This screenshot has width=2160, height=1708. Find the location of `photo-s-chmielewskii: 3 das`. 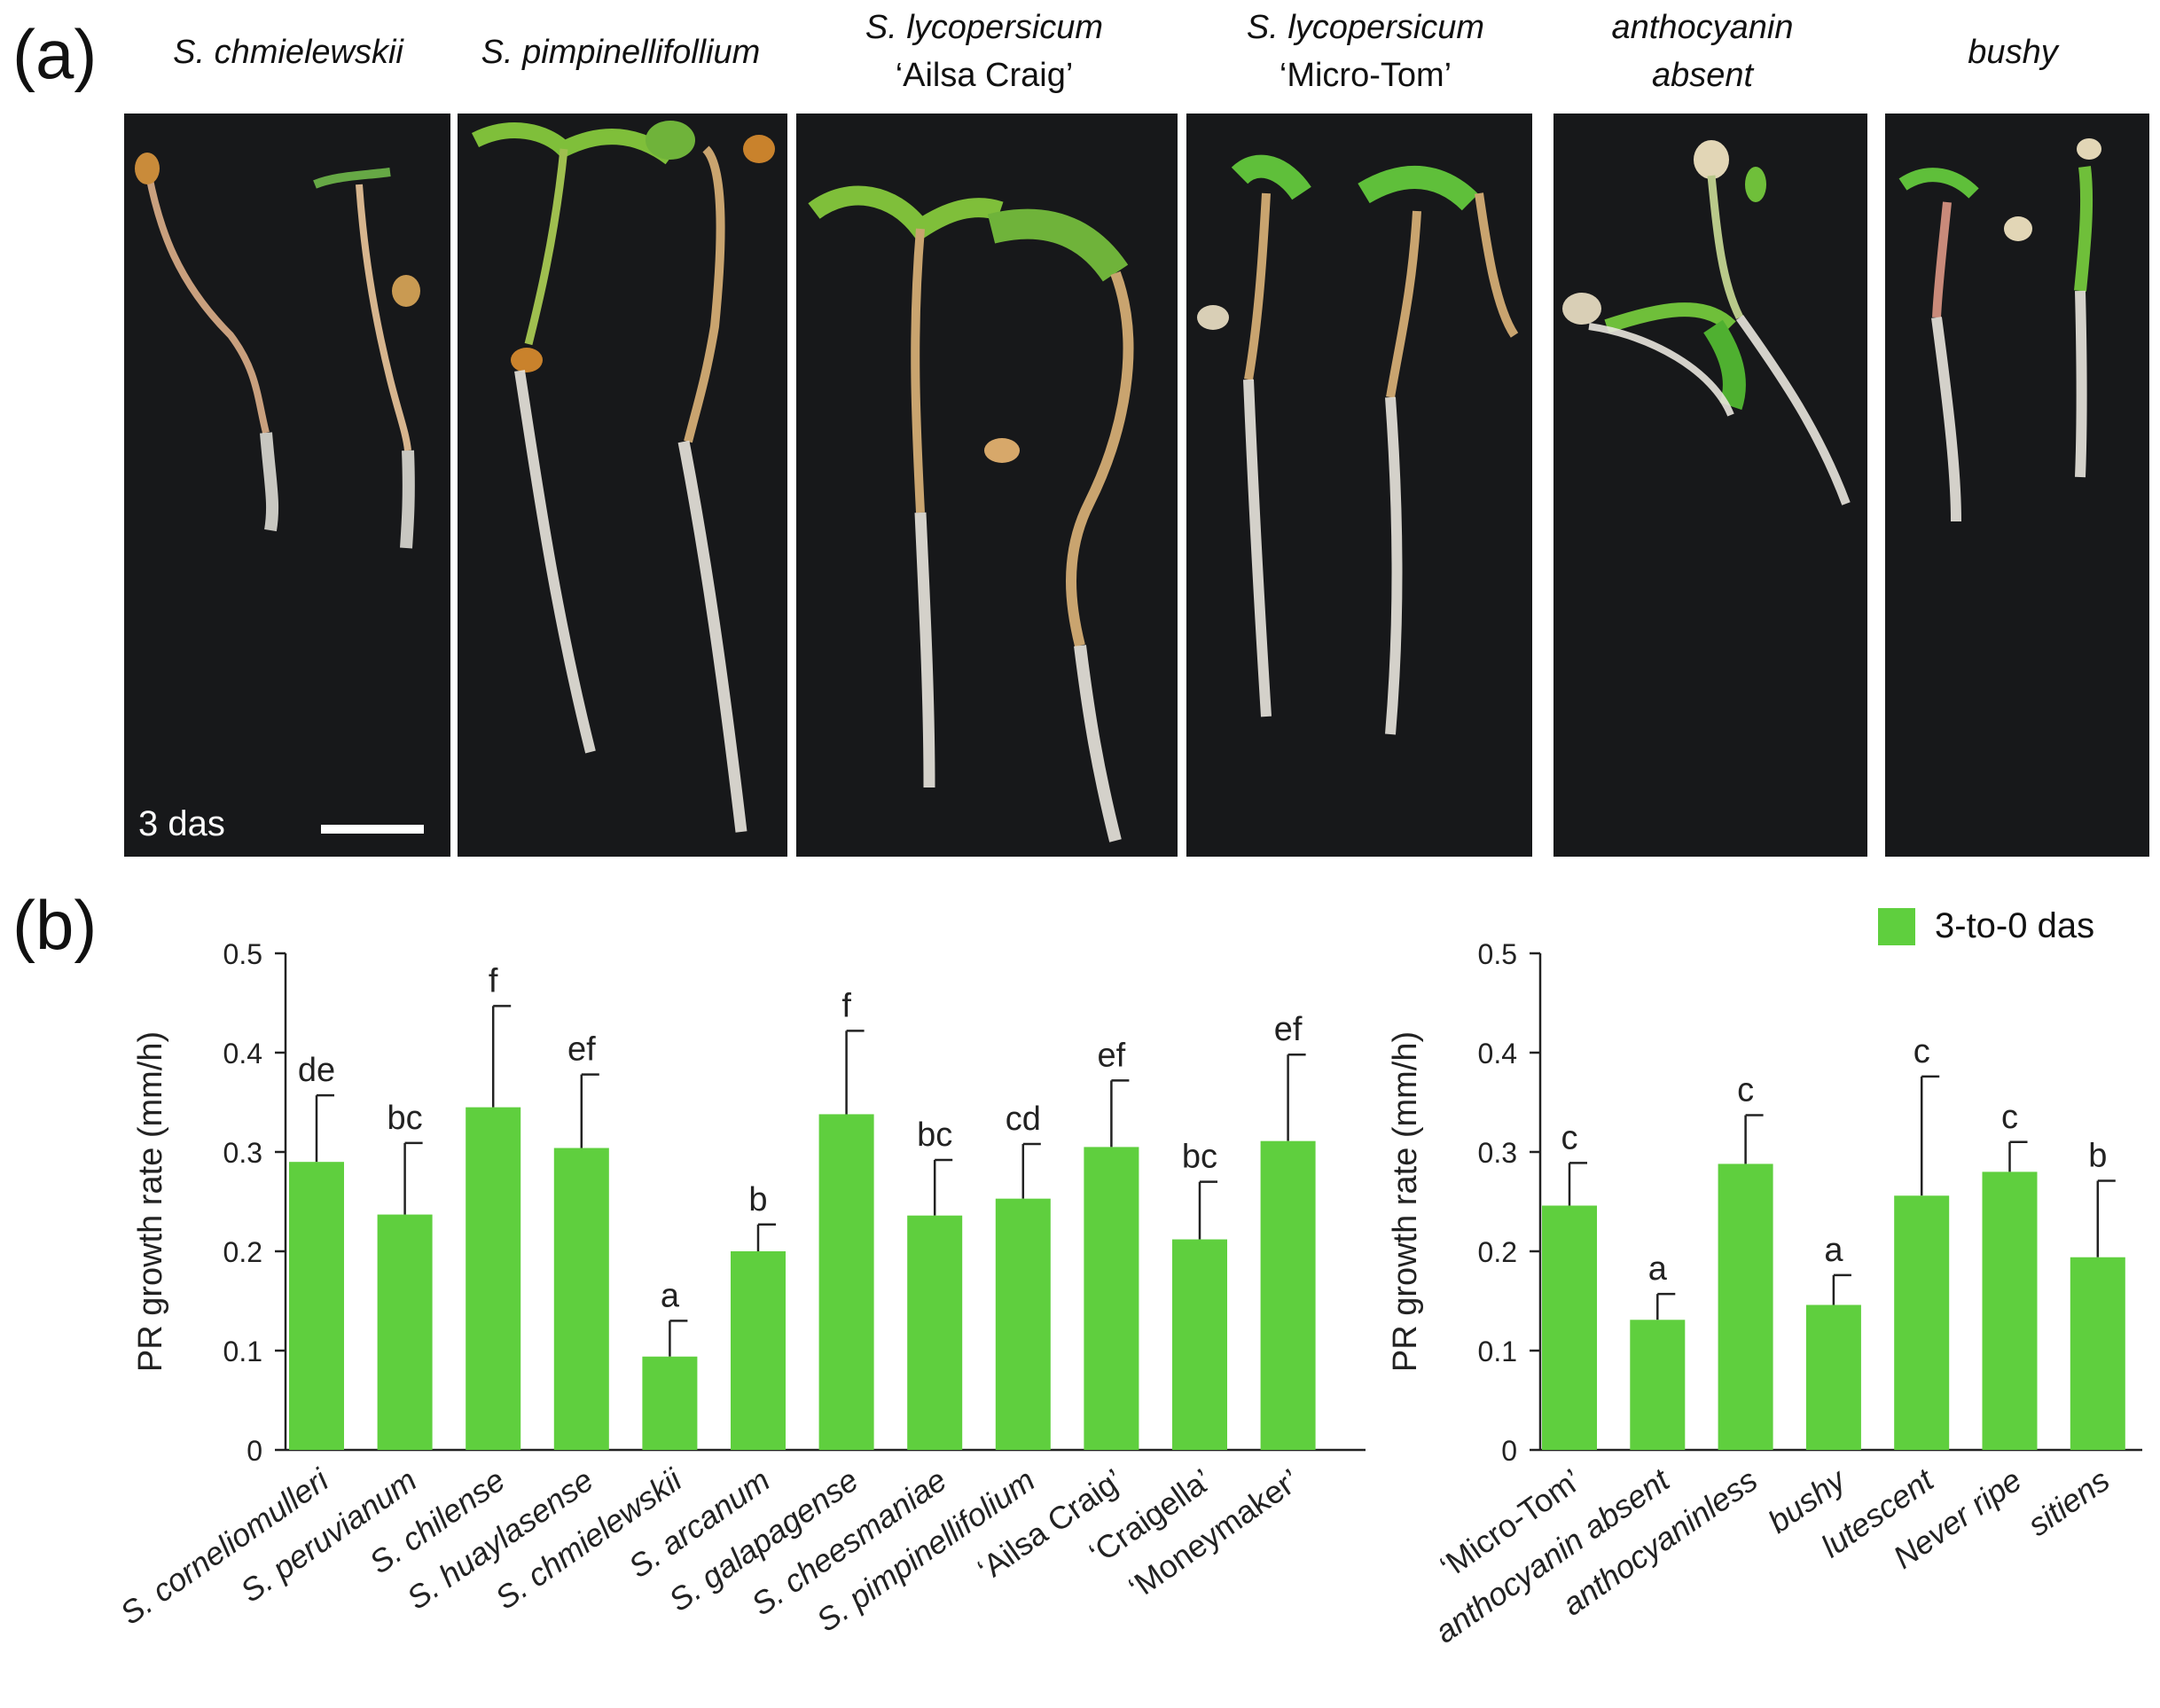

photo-s-chmielewskii: 3 das is located at coordinates (287, 485).